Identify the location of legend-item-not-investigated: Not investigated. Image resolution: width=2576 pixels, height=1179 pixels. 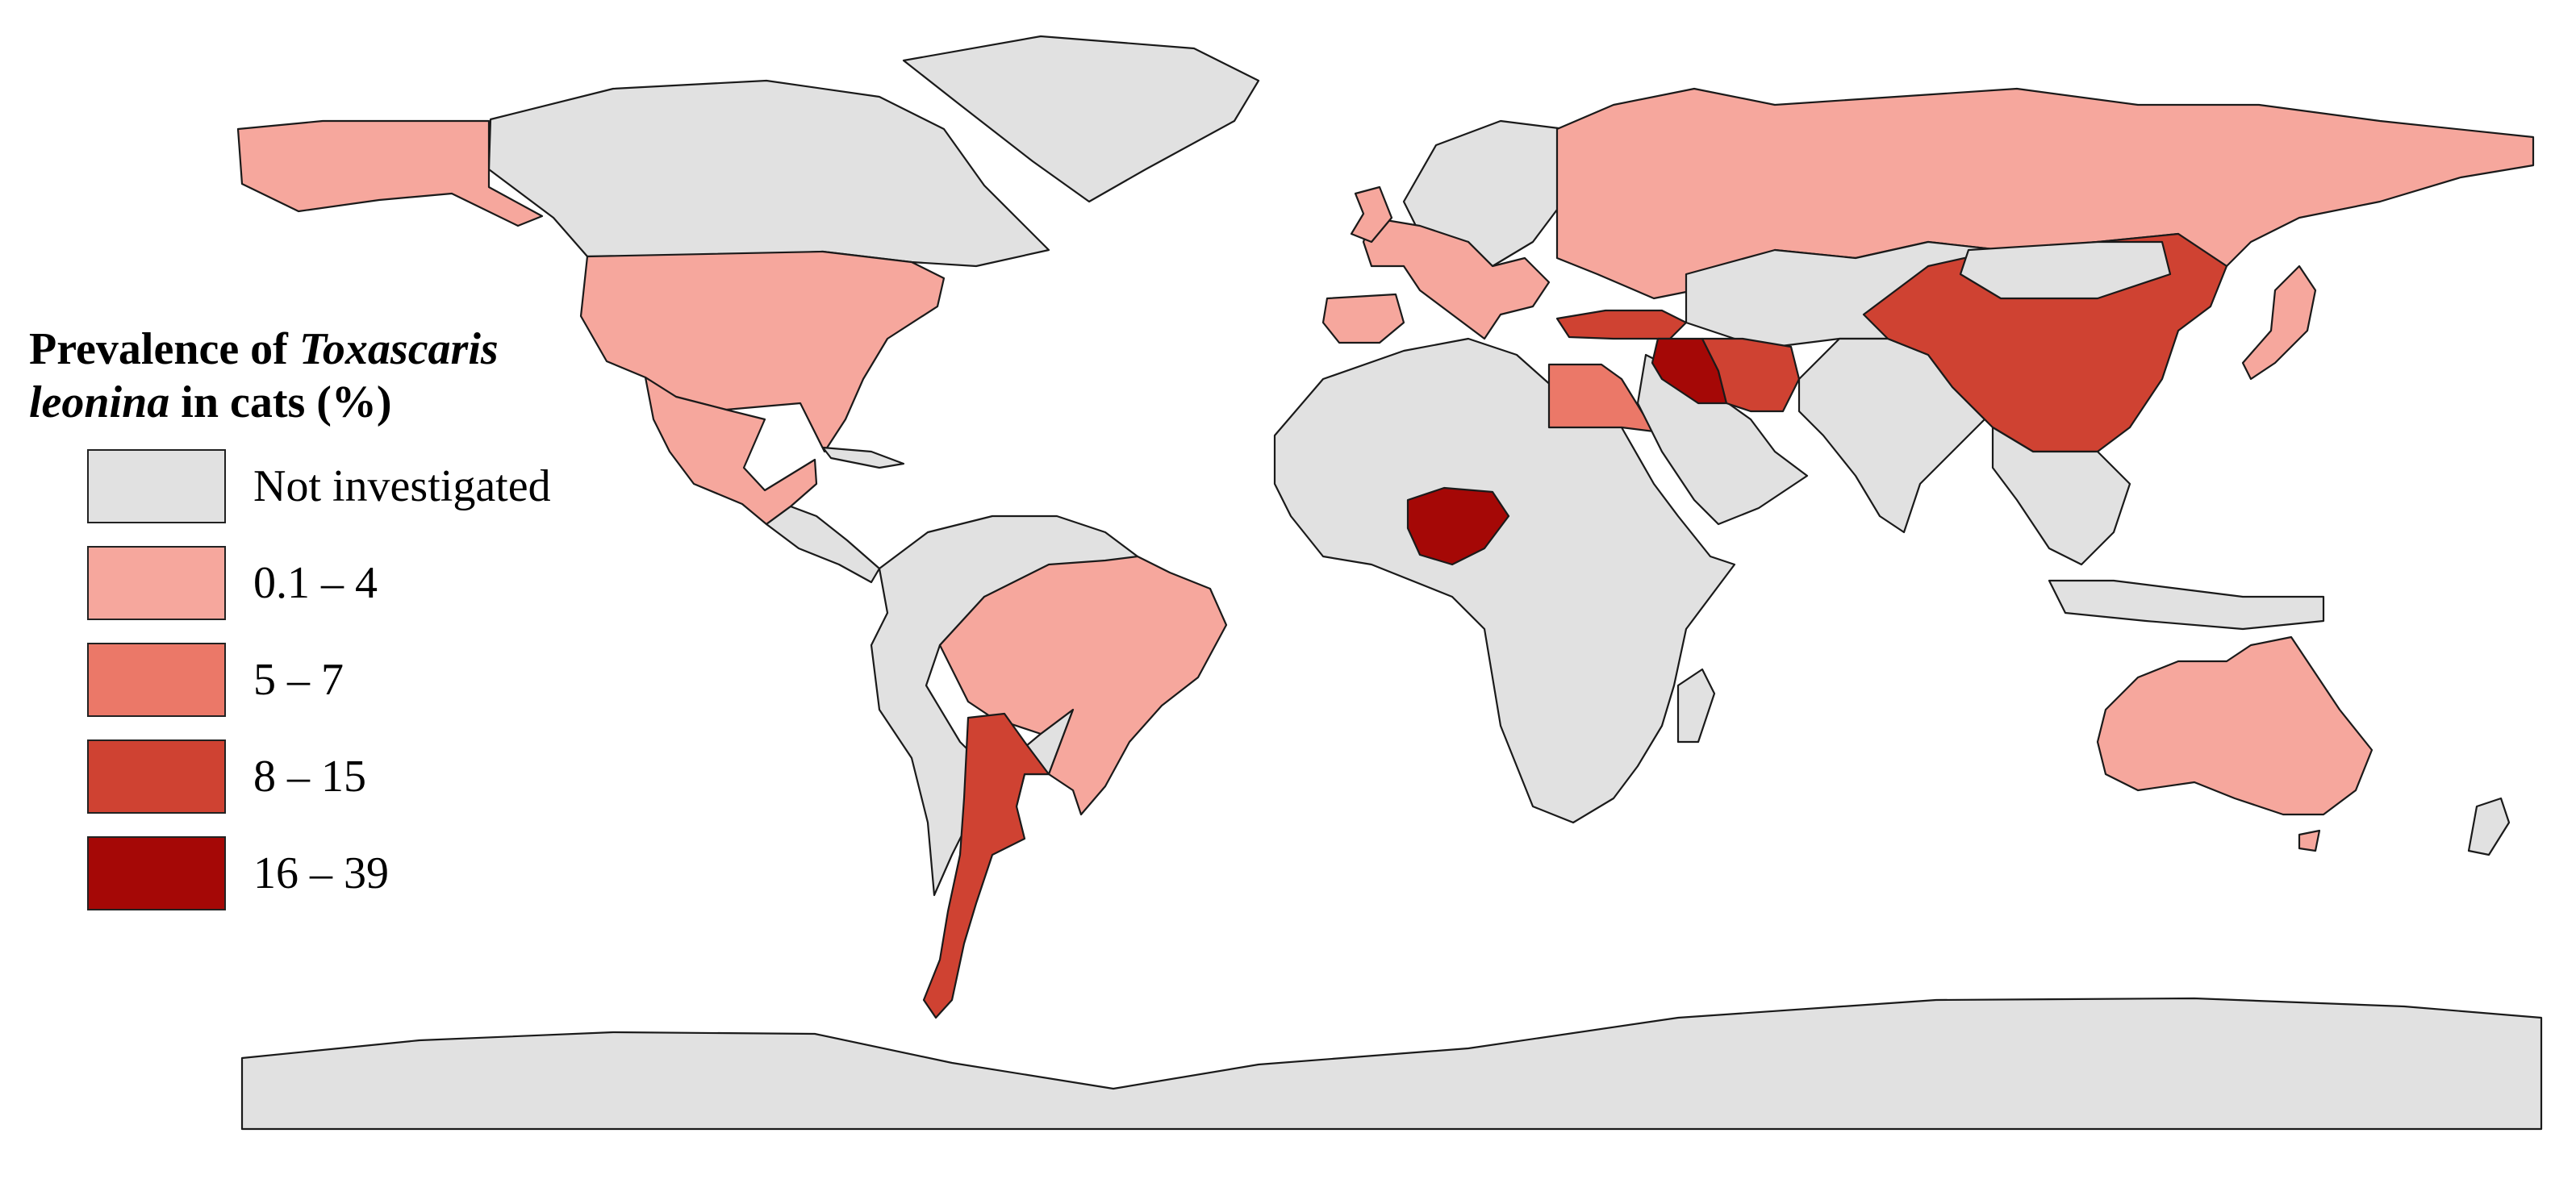
(336, 486).